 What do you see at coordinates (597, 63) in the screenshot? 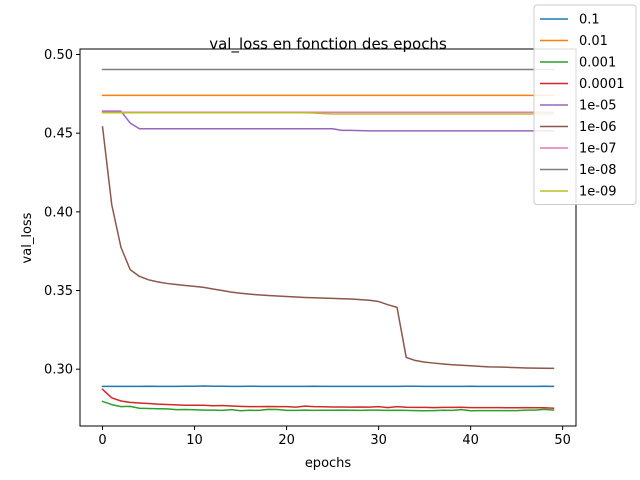
I see `legend-label-2: 0.001` at bounding box center [597, 63].